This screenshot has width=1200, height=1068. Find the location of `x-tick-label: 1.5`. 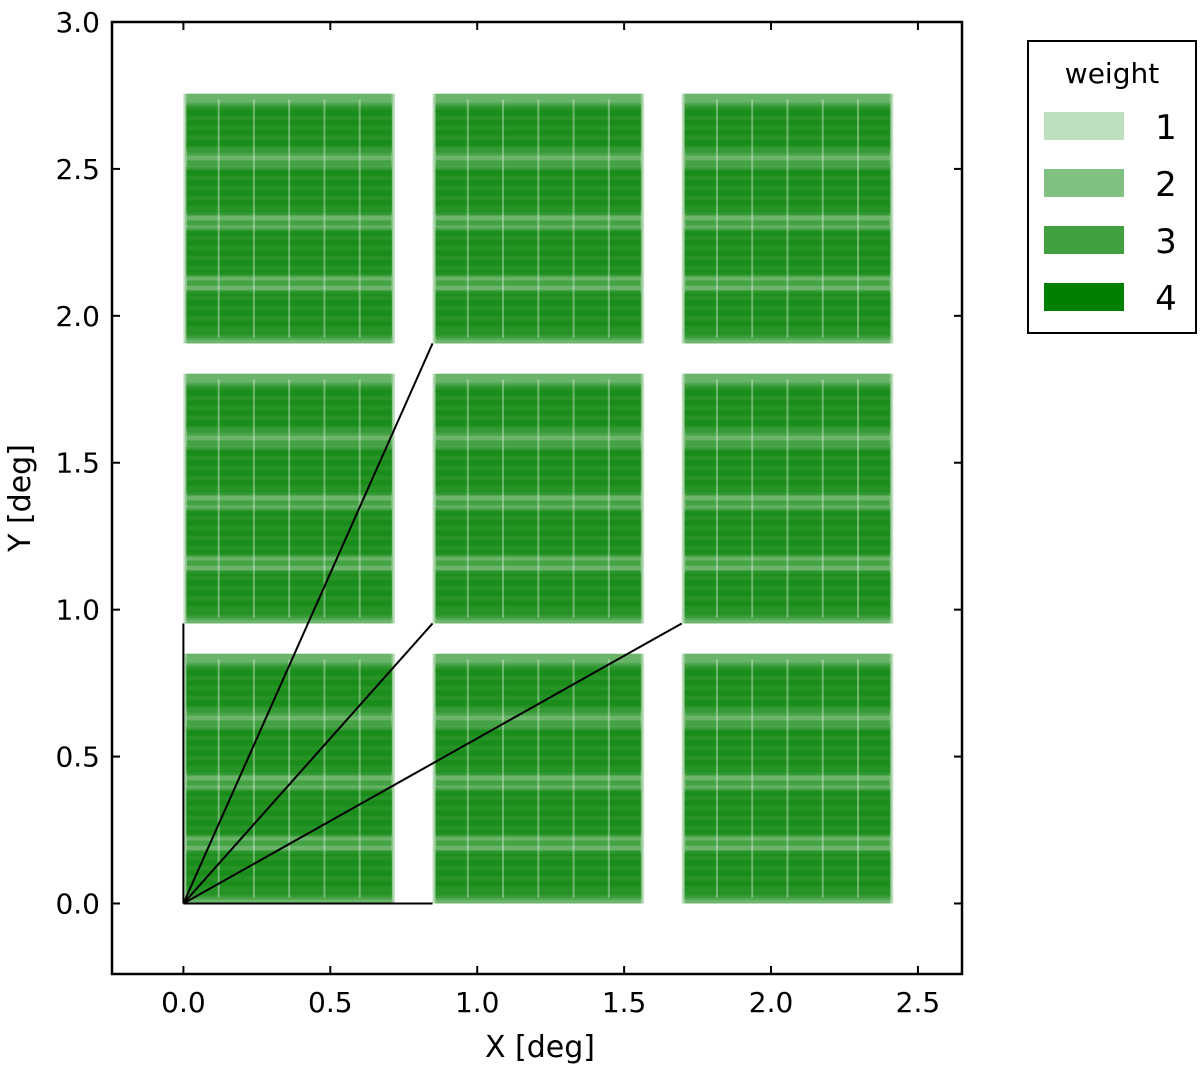

x-tick-label: 1.5 is located at coordinates (624, 1002).